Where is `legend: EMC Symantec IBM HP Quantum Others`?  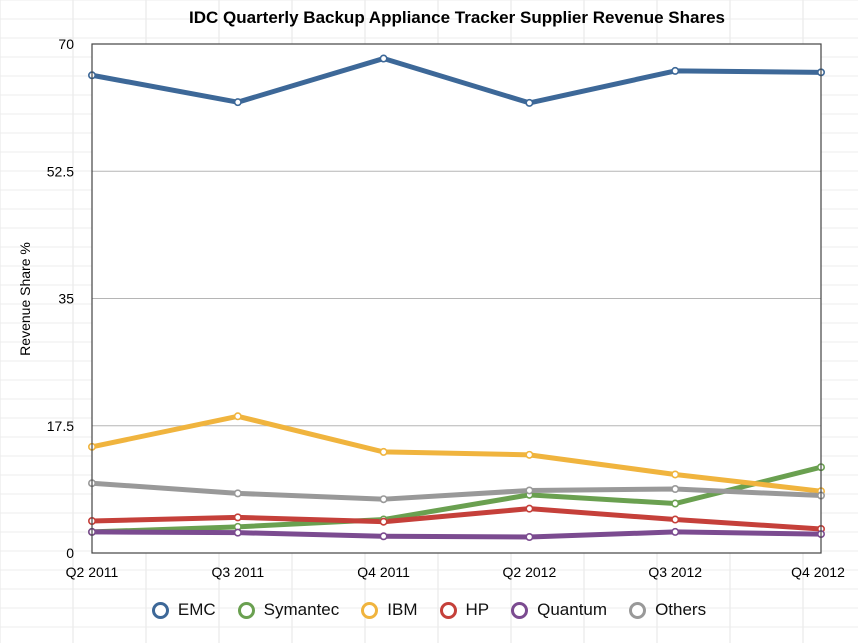 legend: EMC Symantec IBM HP Quantum Others is located at coordinates (429, 610).